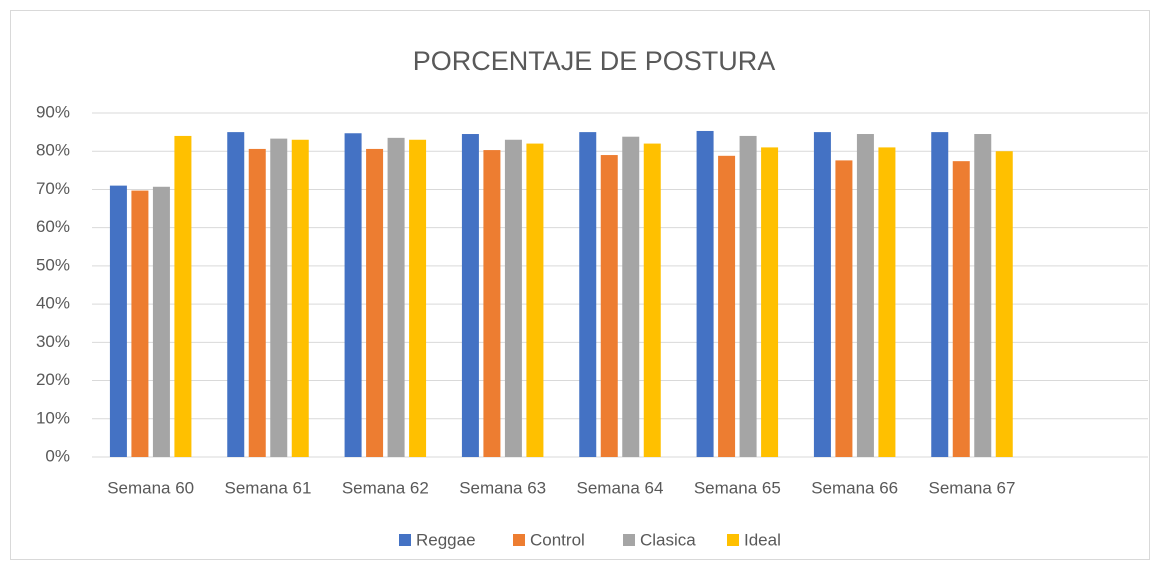 This screenshot has height=570, width=1160. I want to click on y-tick-label: 50%, so click(53, 264).